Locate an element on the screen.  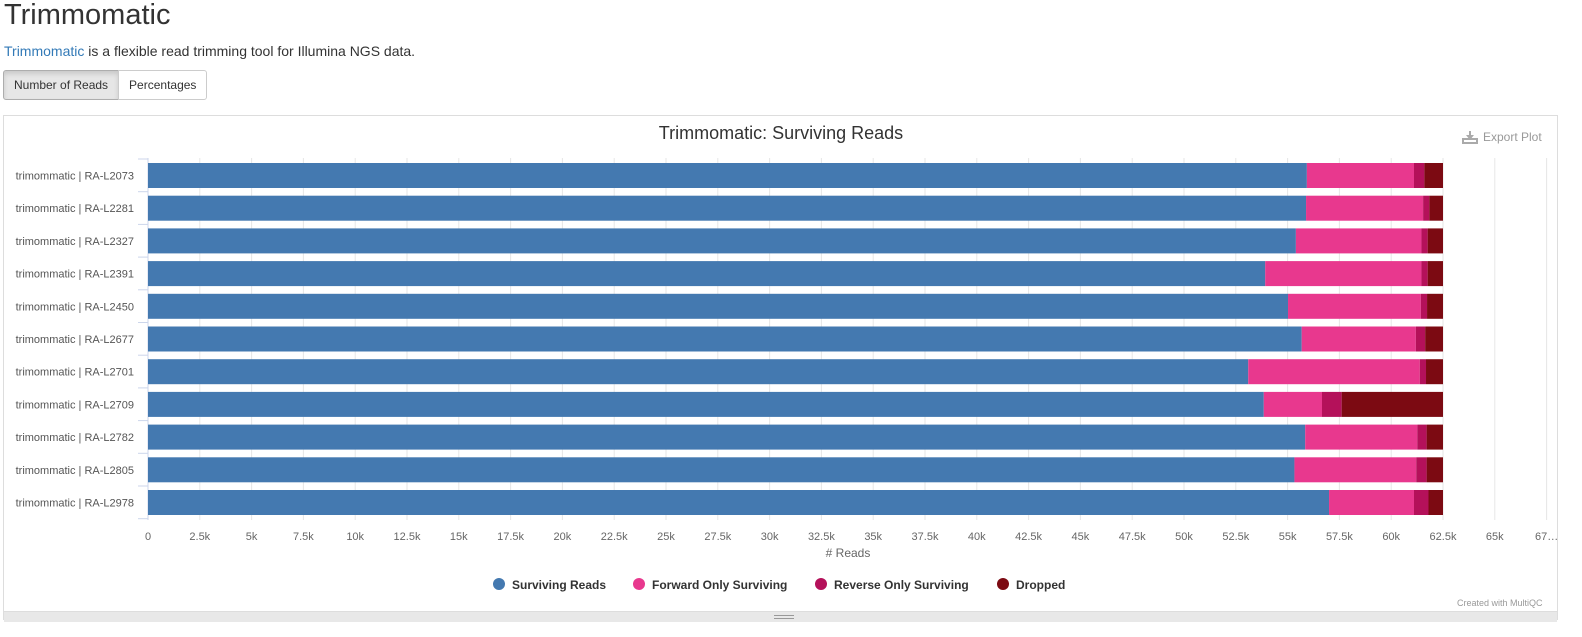
x-tick-label: 50k is located at coordinates (1184, 537).